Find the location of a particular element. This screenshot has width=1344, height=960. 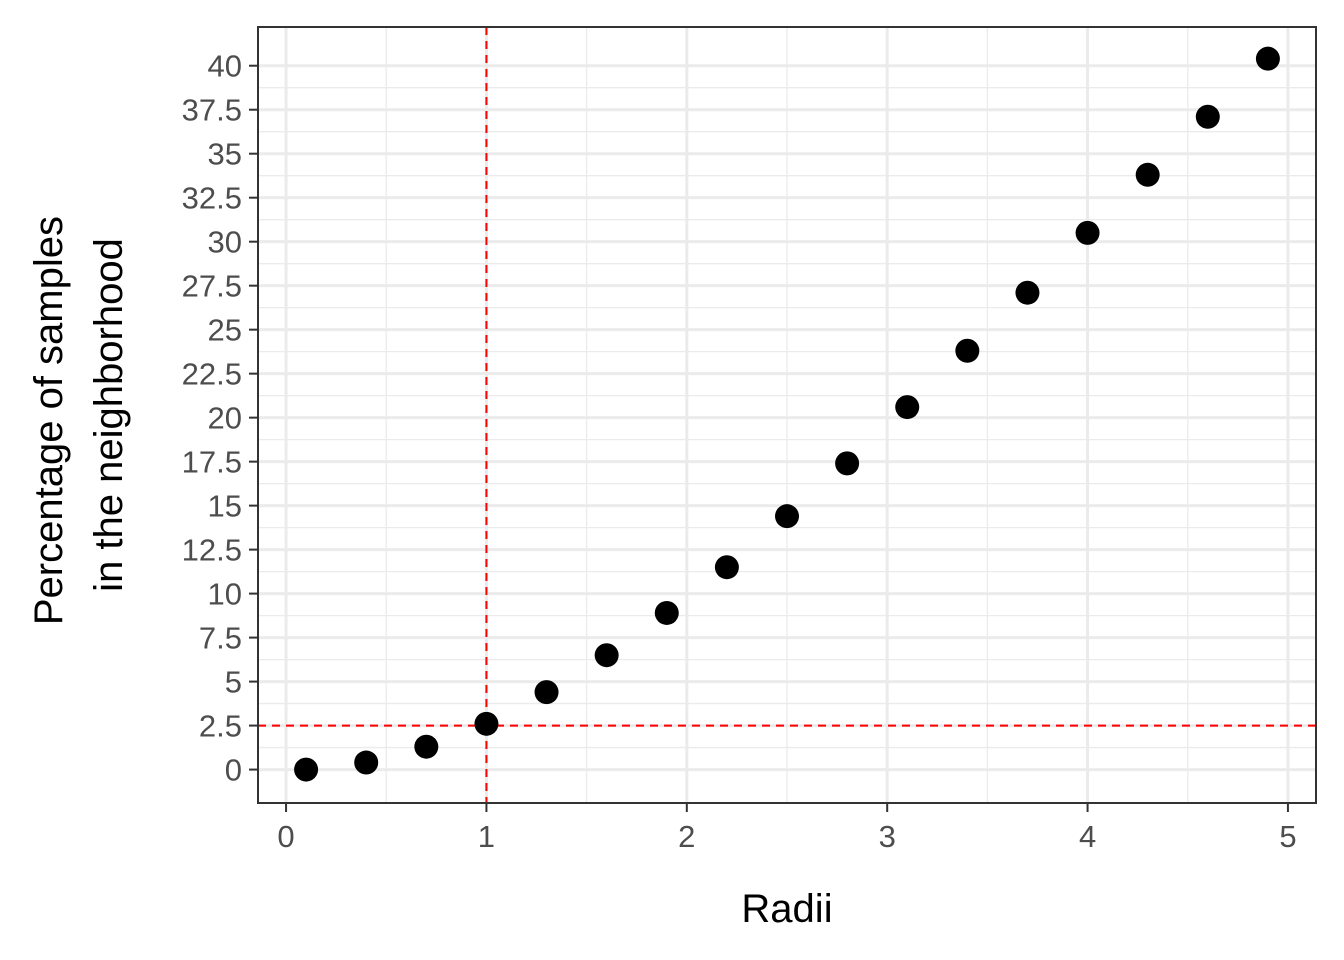

y-tick-label: 0 is located at coordinates (233, 770).